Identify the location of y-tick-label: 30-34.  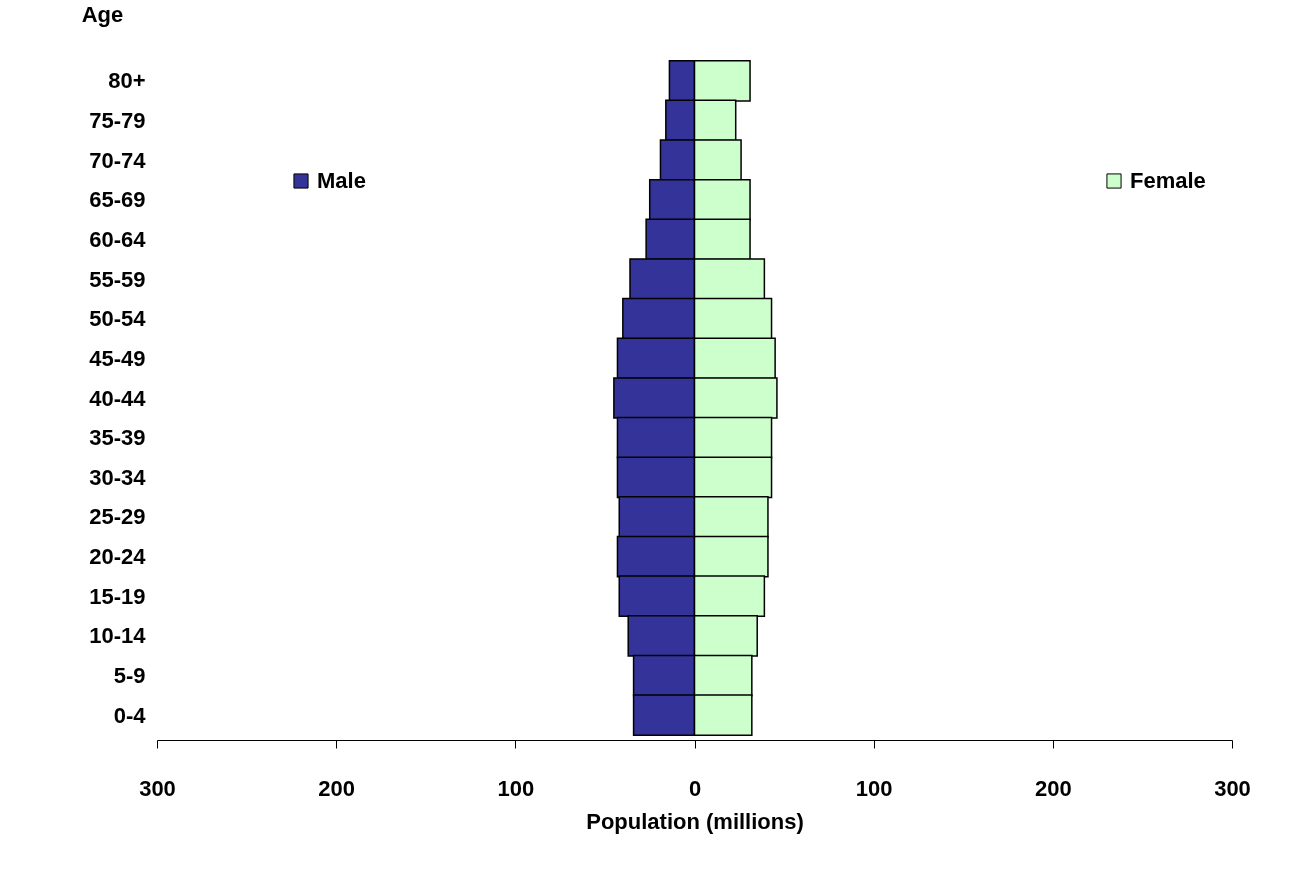
(118, 477).